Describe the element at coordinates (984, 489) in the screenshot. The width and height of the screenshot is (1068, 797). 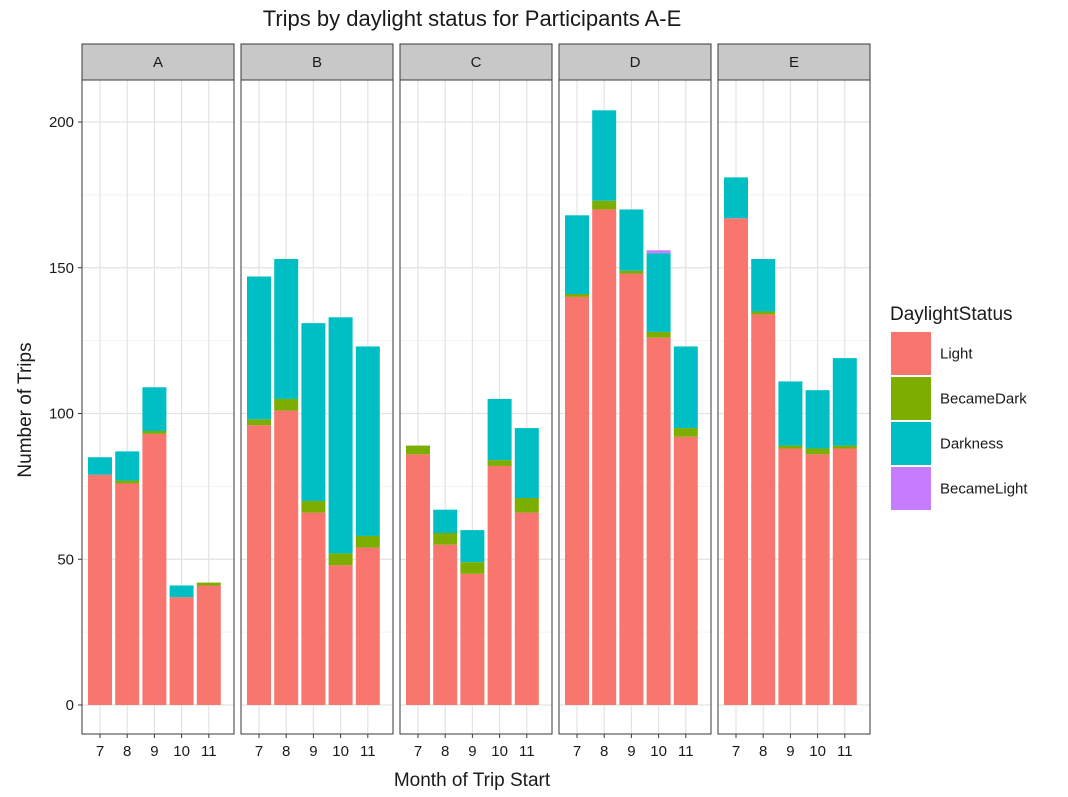
I see `legend-label-becamelight: BecameLight` at that location.